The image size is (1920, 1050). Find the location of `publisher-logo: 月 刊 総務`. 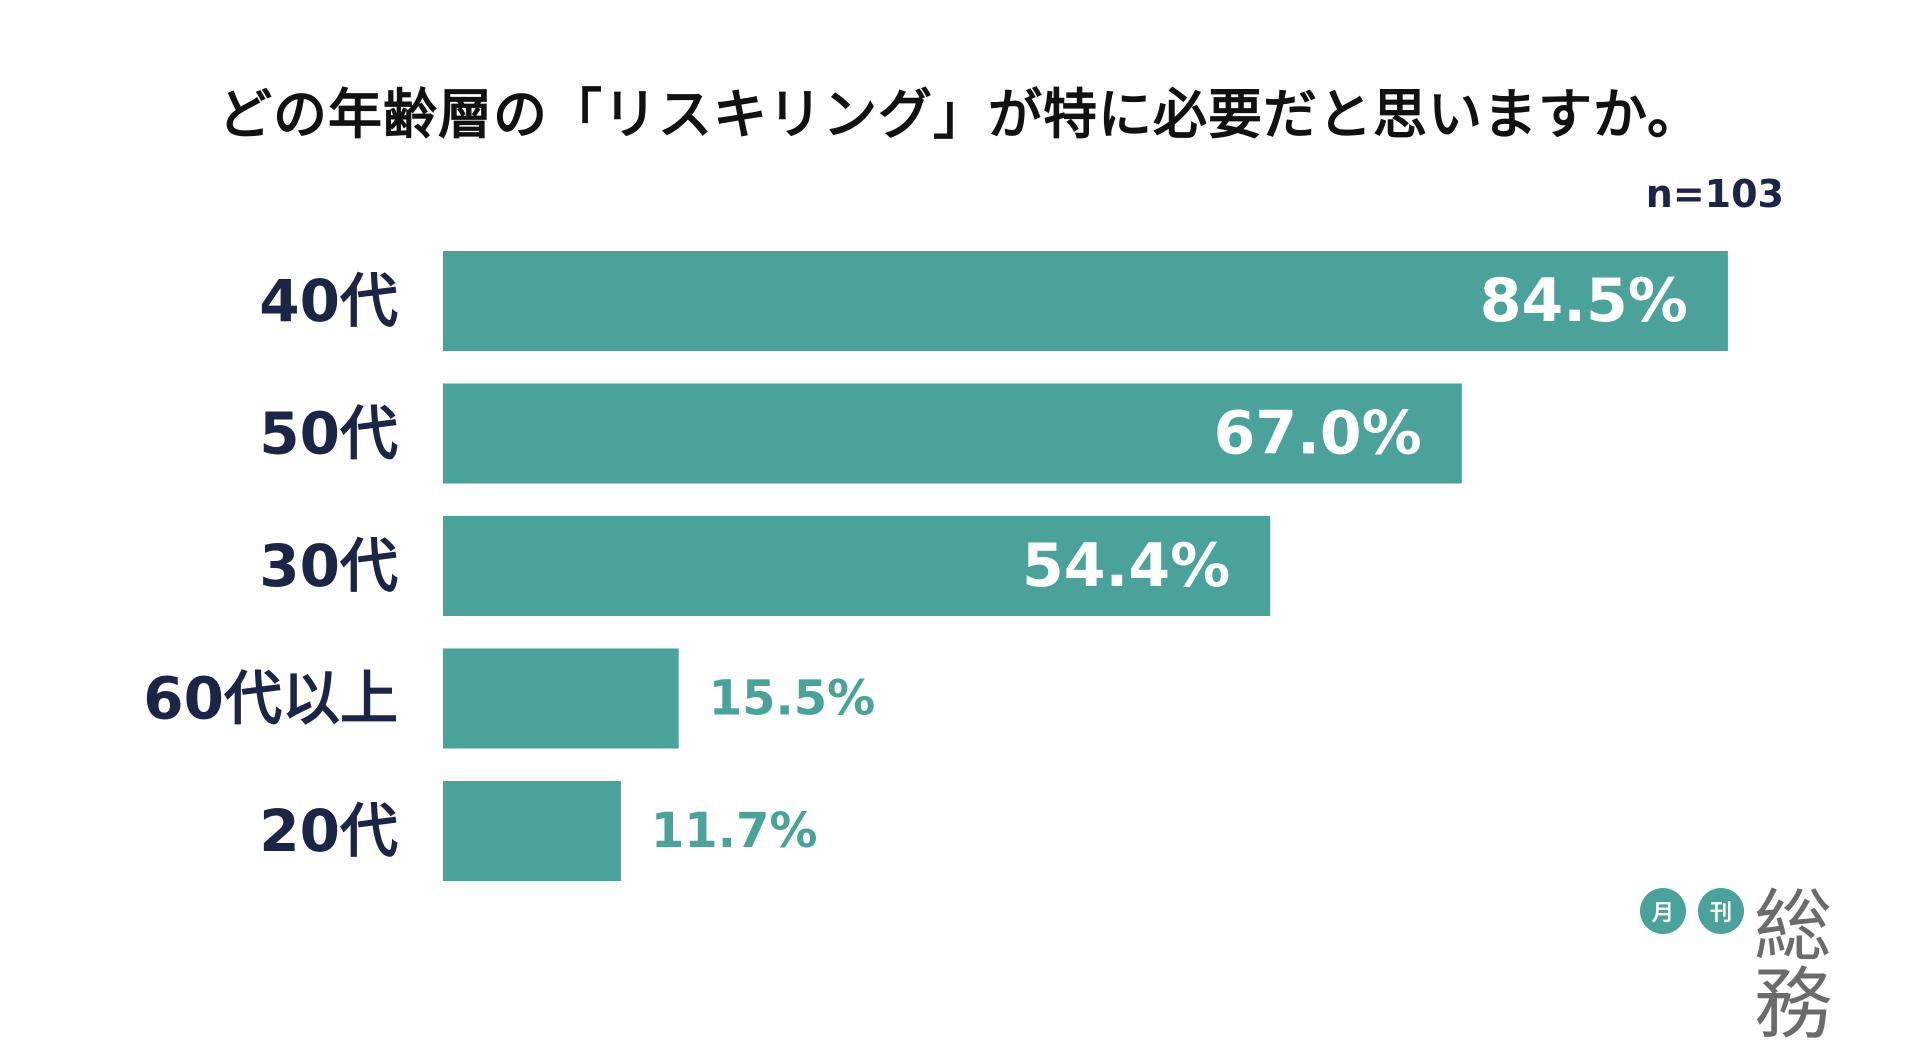

publisher-logo: 月 刊 総務 is located at coordinates (1772, 966).